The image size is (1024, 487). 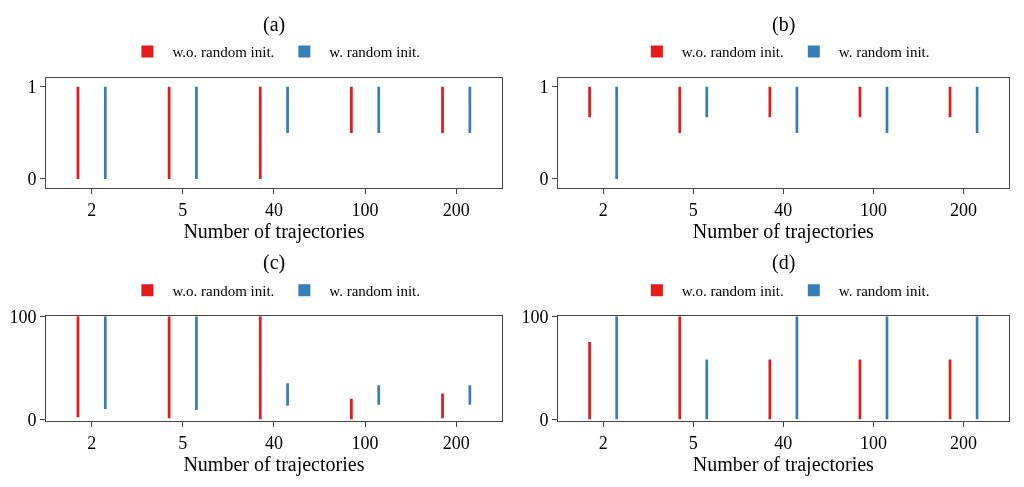 I want to click on chart-title: (a), so click(x=274, y=24).